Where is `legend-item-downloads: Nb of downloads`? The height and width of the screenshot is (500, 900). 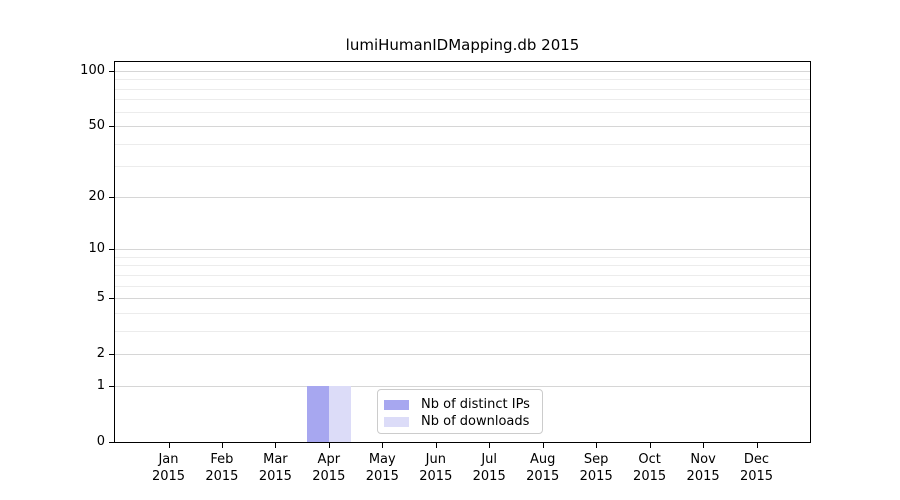
legend-item-downloads: Nb of downloads is located at coordinates (459, 421).